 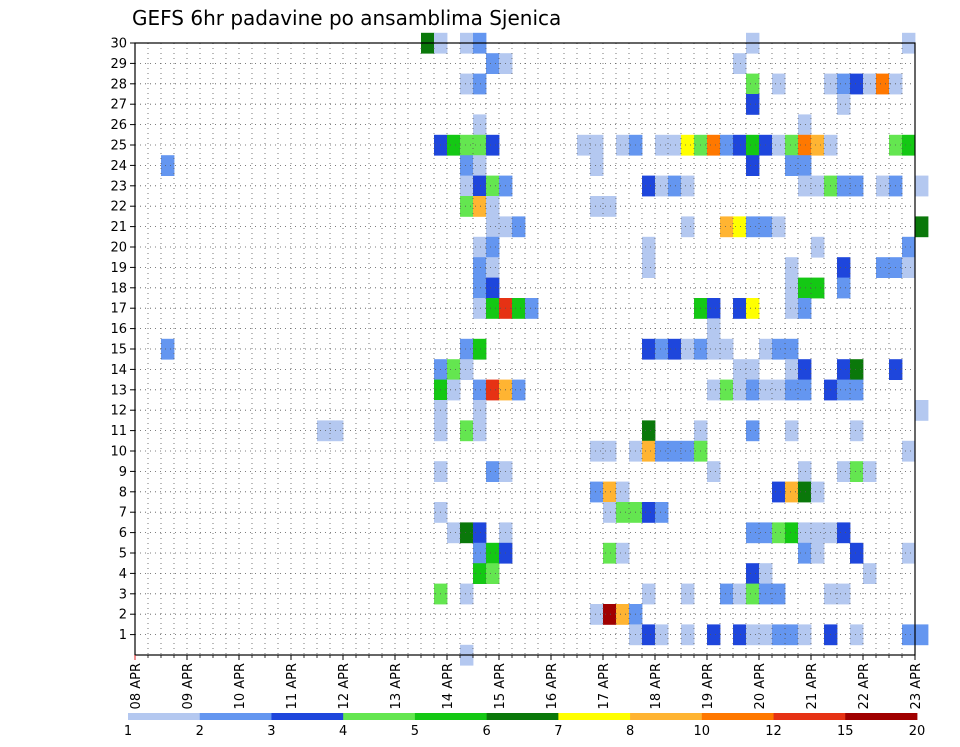 What do you see at coordinates (552, 686) in the screenshot?
I see `x-tick-label: 16 APR` at bounding box center [552, 686].